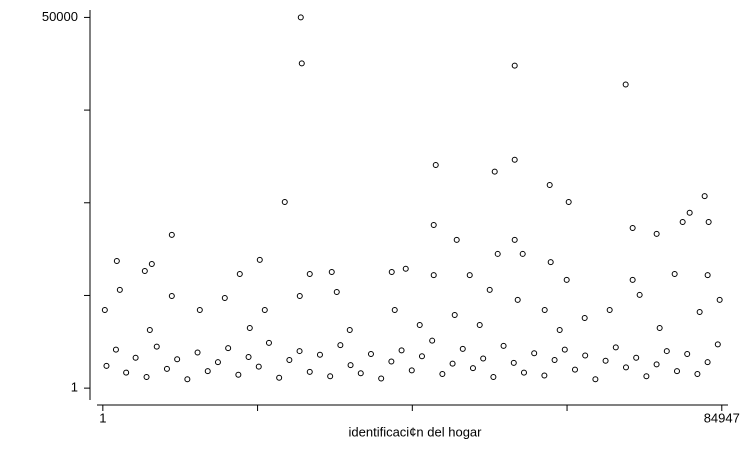 The height and width of the screenshot is (455, 743). What do you see at coordinates (60, 16) in the screenshot?
I see `y-tick-label: 50000` at bounding box center [60, 16].